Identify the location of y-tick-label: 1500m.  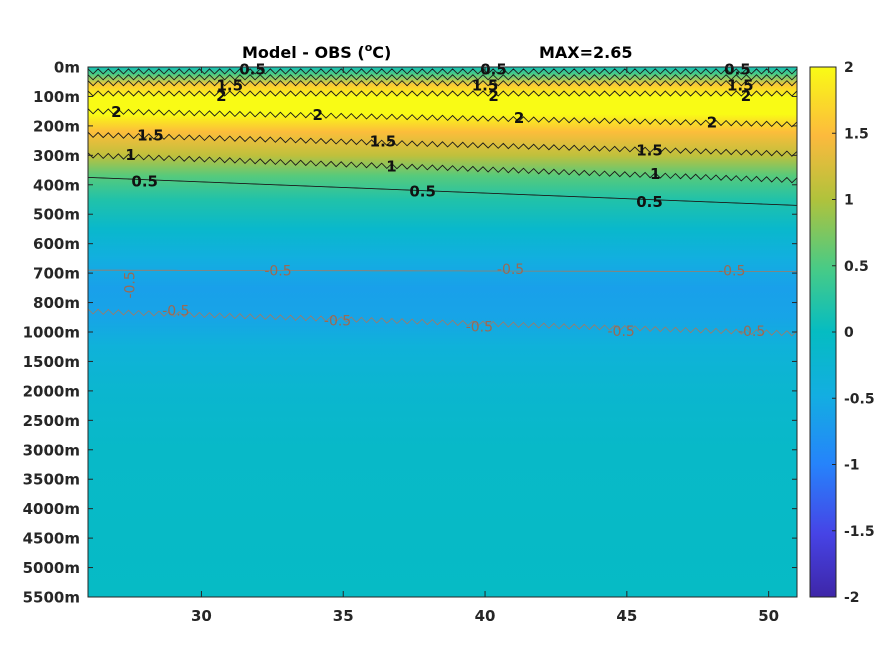
(51, 362).